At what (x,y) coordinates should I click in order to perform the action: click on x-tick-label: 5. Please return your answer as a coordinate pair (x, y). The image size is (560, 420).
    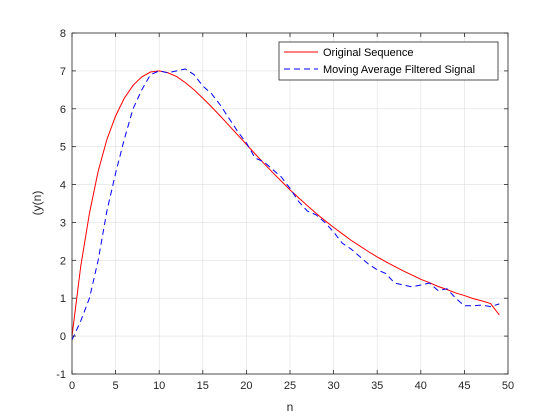
    Looking at the image, I should click on (116, 386).